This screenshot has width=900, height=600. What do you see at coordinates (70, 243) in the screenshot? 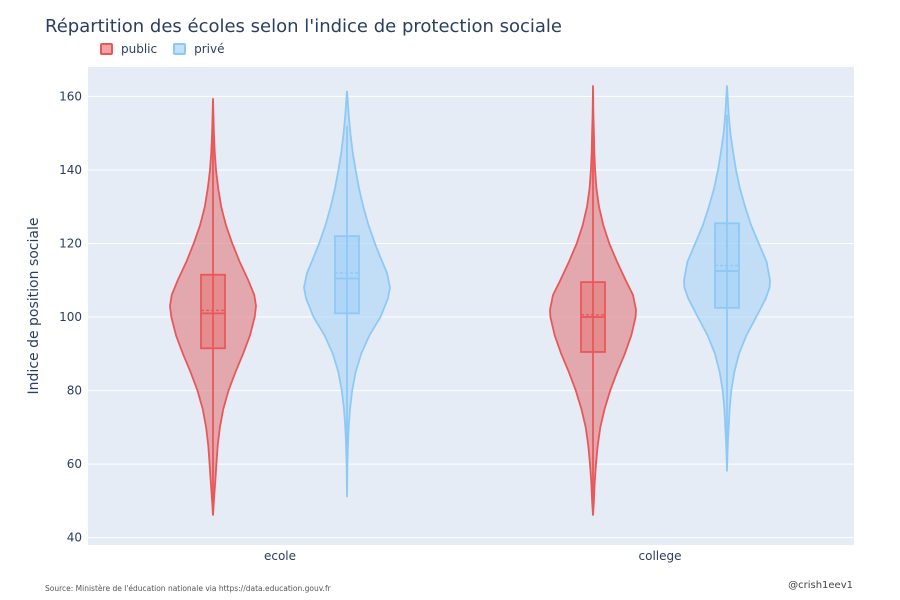
I see `y-tick-label-120: 120` at bounding box center [70, 243].